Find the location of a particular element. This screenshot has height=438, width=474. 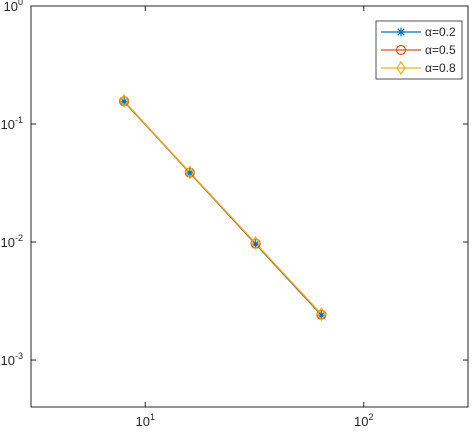

y-tick-label: 10⁻² is located at coordinates (12, 241).